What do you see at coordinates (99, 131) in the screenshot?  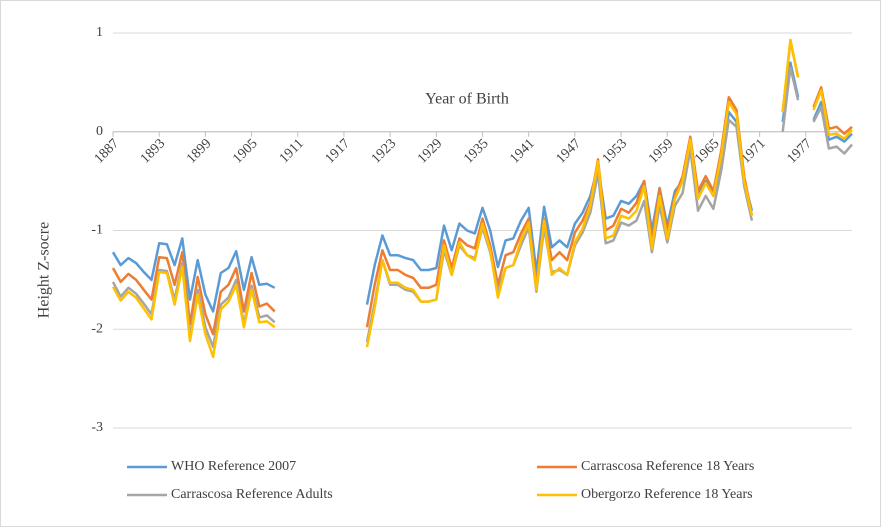 I see `y-tick-label: 0` at bounding box center [99, 131].